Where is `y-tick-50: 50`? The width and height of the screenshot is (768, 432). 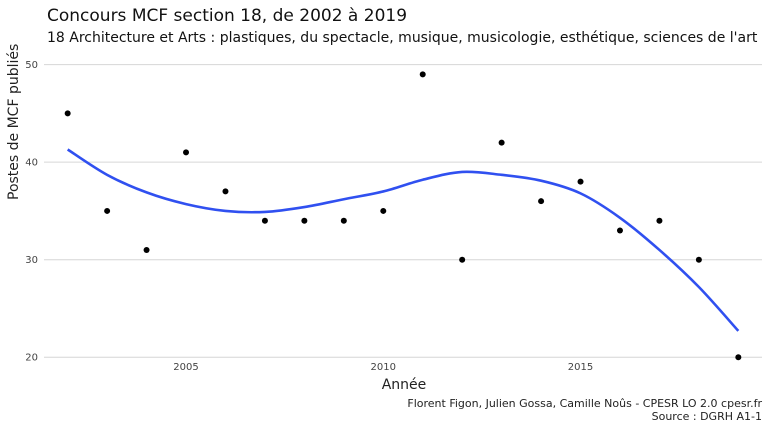 y-tick-50: 50 is located at coordinates (31, 65).